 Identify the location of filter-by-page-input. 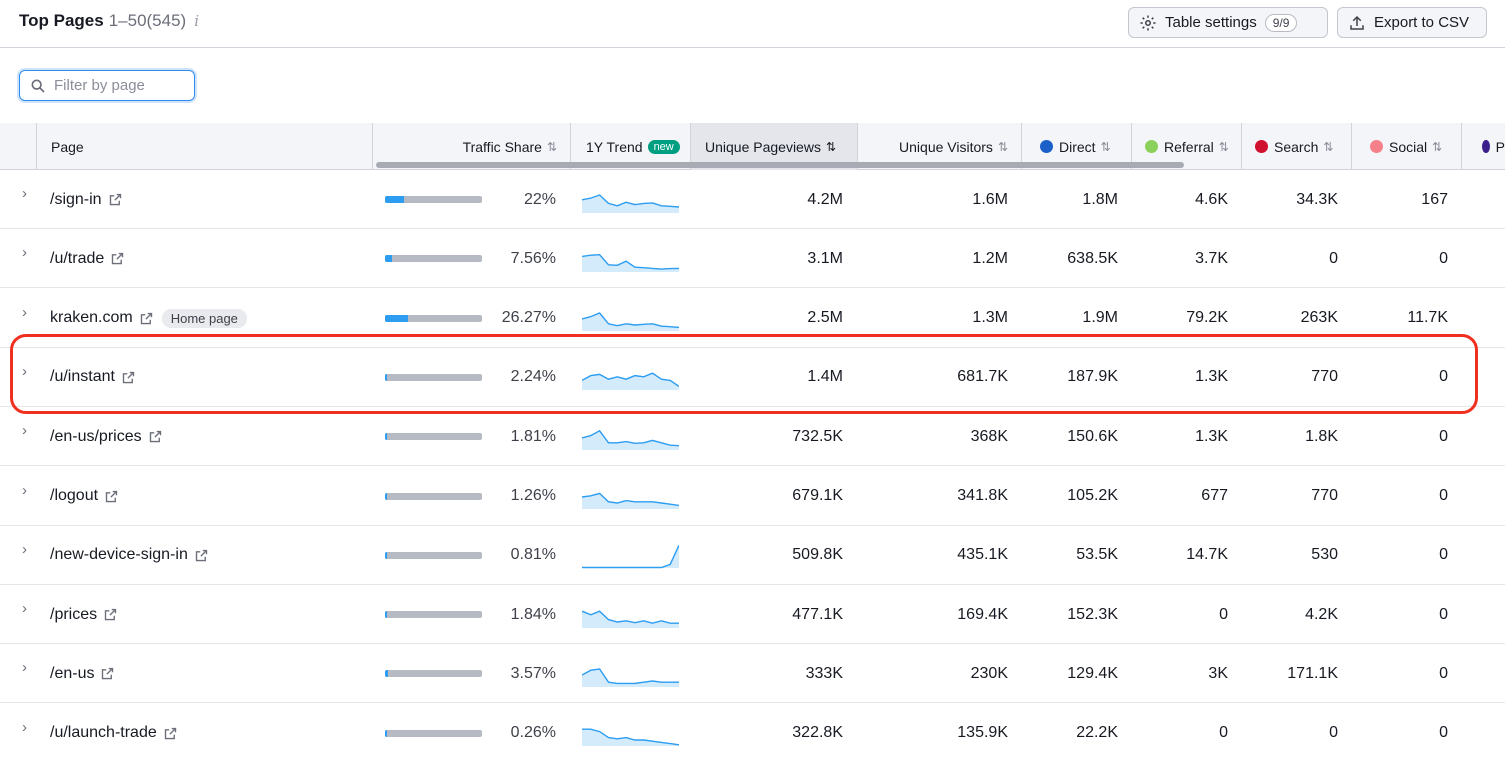
(119, 85).